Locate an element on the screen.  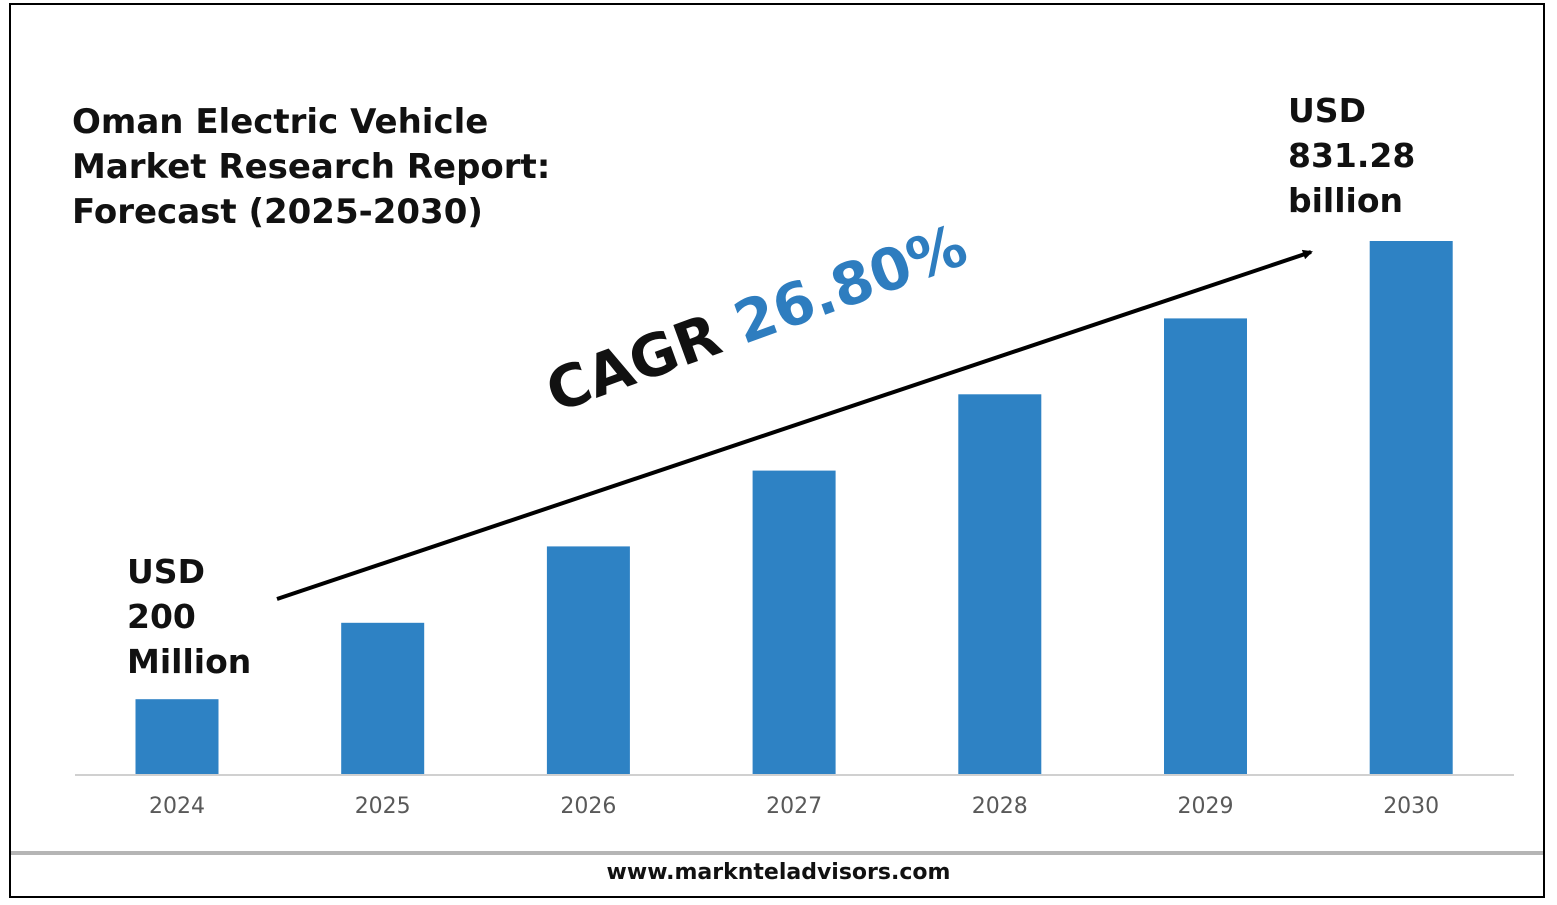
x-tick-label-2027: 2027 is located at coordinates (794, 806).